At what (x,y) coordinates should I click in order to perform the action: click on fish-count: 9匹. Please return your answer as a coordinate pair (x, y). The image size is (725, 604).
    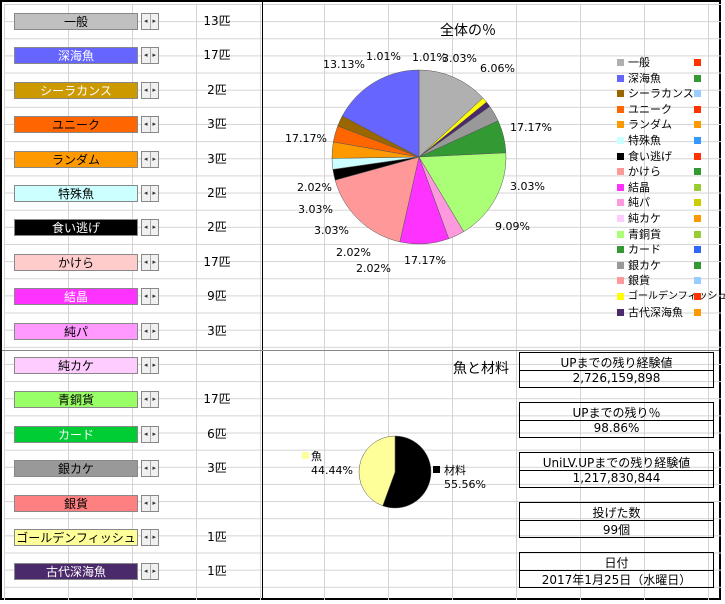
    Looking at the image, I should click on (217, 296).